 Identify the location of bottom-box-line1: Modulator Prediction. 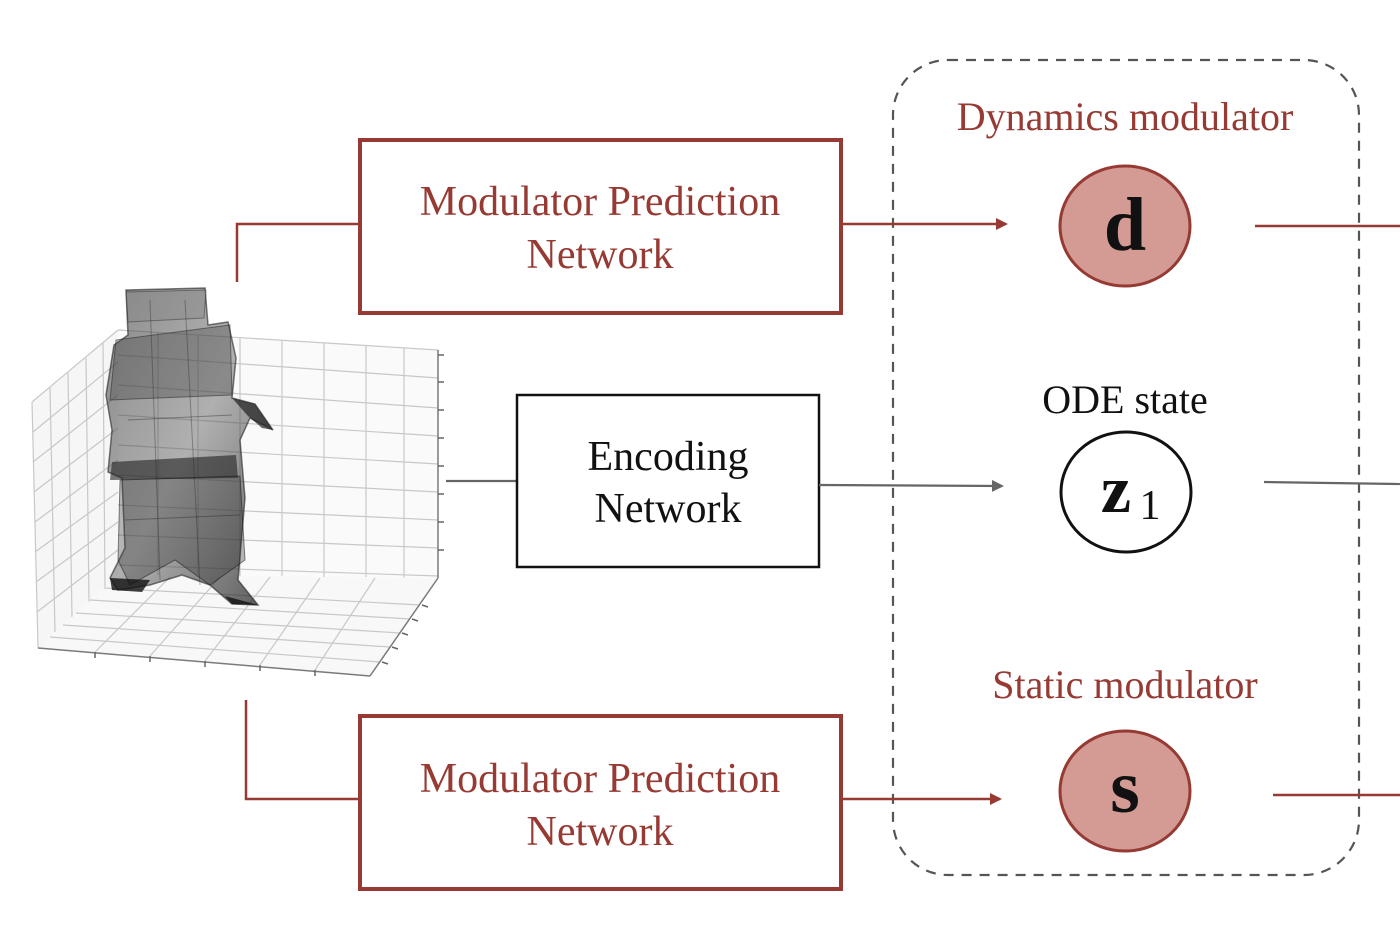
(600, 779).